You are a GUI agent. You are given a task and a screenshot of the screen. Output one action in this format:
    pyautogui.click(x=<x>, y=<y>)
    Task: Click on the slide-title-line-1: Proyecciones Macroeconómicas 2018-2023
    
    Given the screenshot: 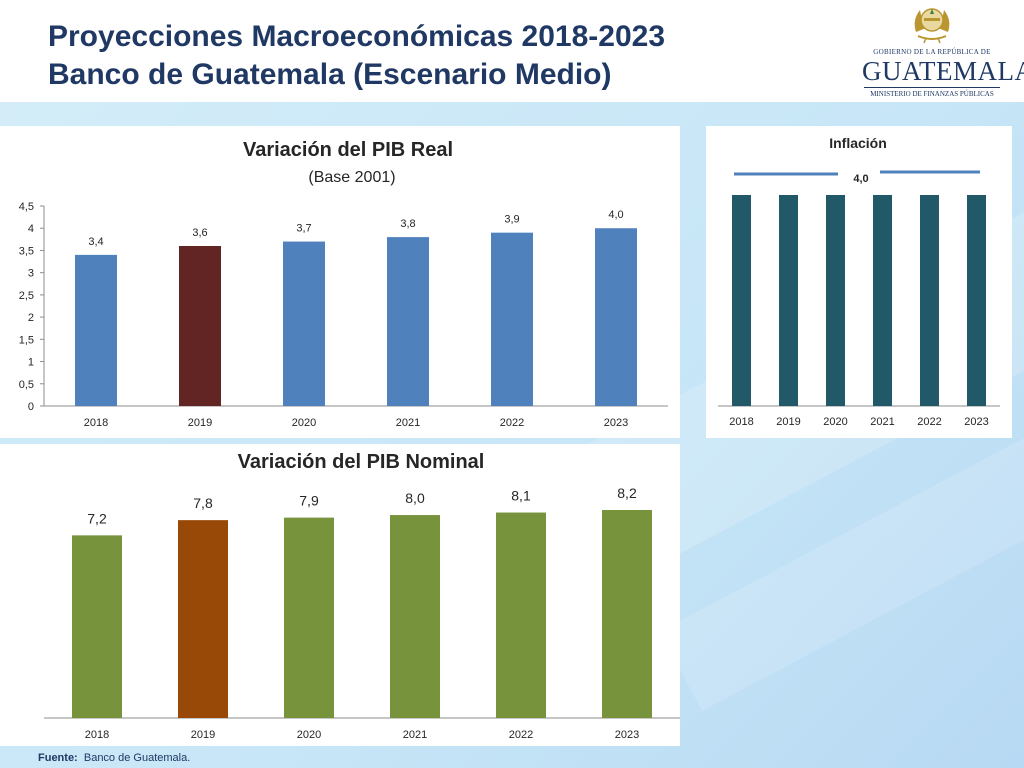 What is the action you would take?
    pyautogui.click(x=357, y=36)
    